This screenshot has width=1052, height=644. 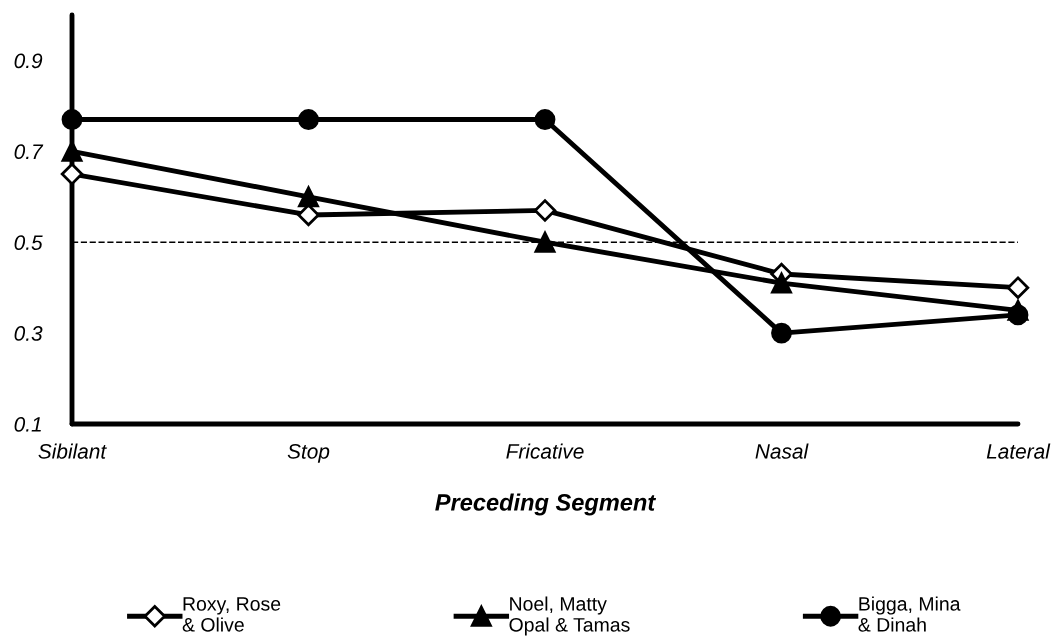 I want to click on y-tick-label: 0.7, so click(x=29, y=152).